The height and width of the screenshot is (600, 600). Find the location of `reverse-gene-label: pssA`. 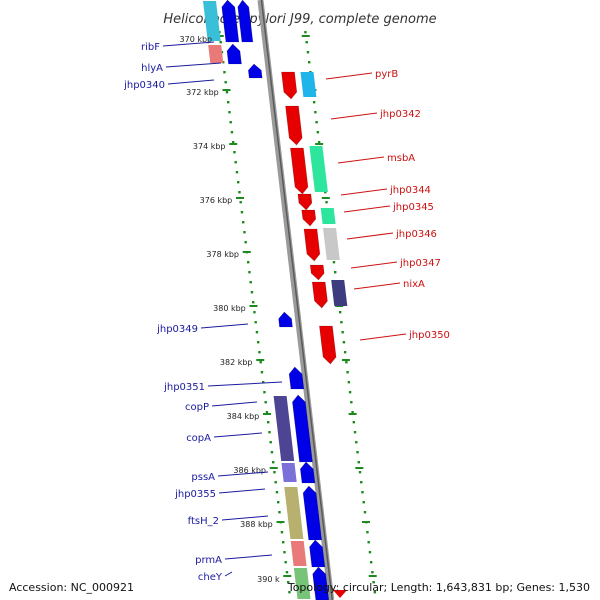

reverse-gene-label: pssA is located at coordinates (203, 477).